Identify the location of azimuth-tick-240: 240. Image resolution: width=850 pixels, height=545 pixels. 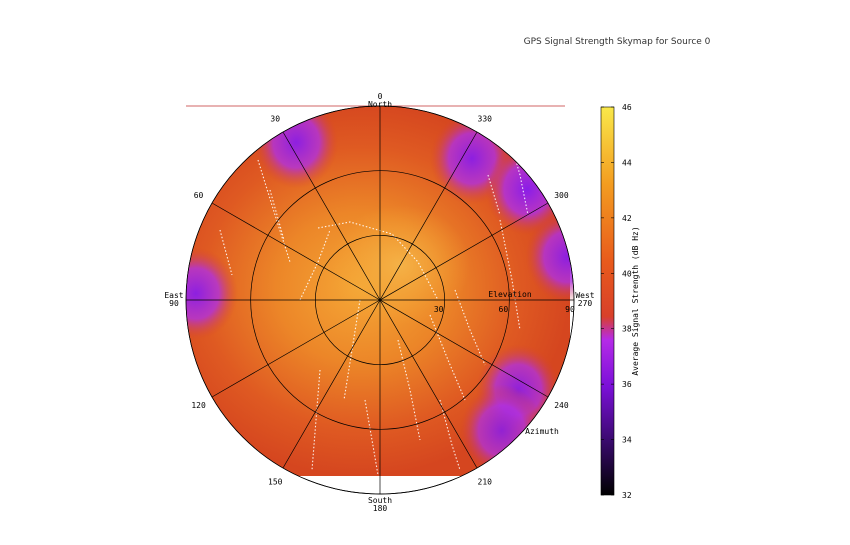
(561, 405).